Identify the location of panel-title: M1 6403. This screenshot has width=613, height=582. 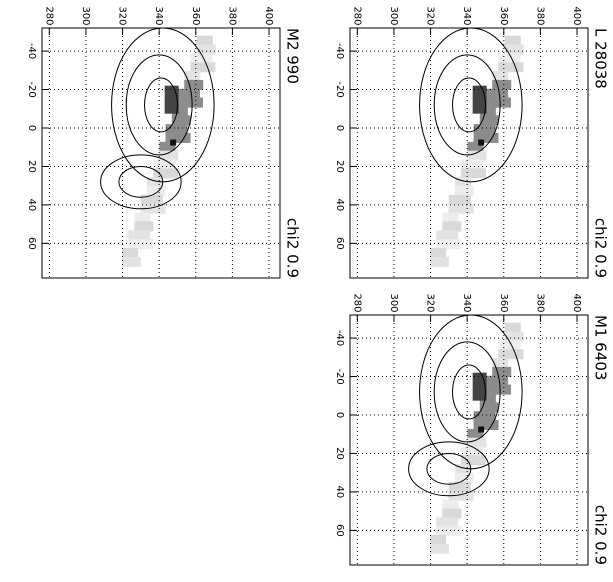
(601, 347).